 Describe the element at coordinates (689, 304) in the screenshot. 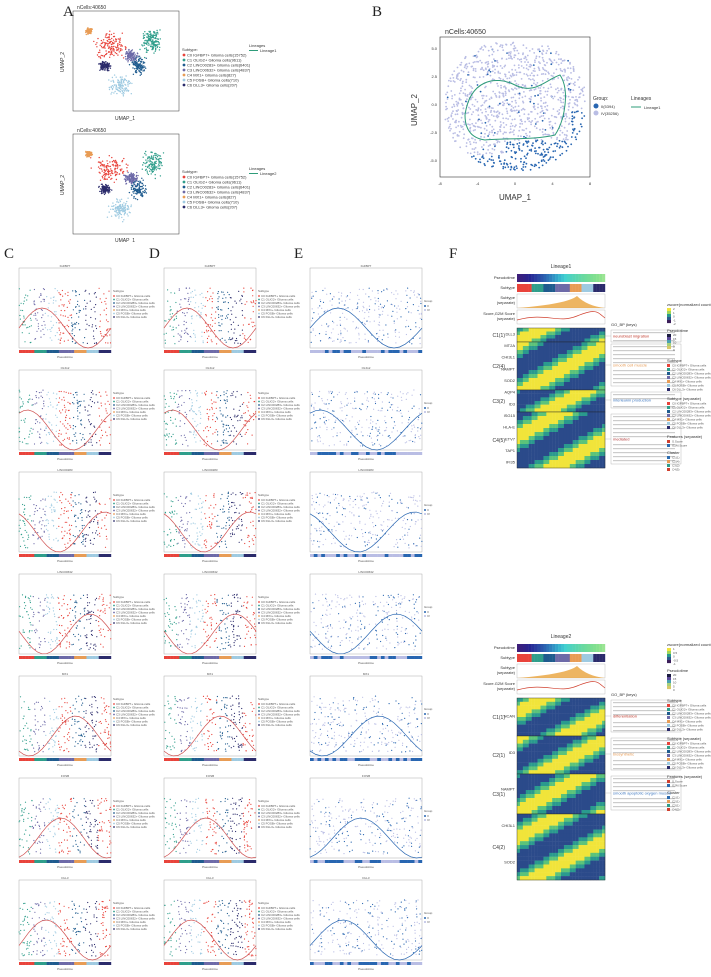

I see `legend-title: zscore(normalized counts)` at that location.